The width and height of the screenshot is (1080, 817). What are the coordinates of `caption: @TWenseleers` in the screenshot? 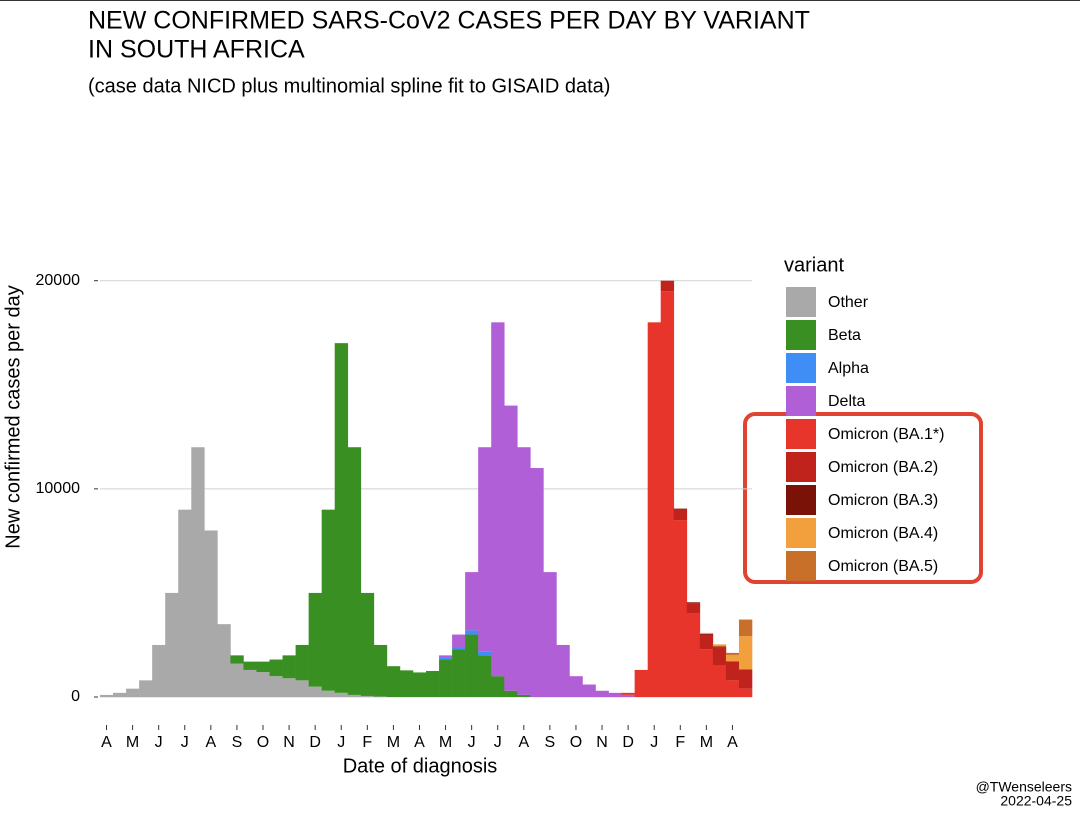 It's located at (1024, 787).